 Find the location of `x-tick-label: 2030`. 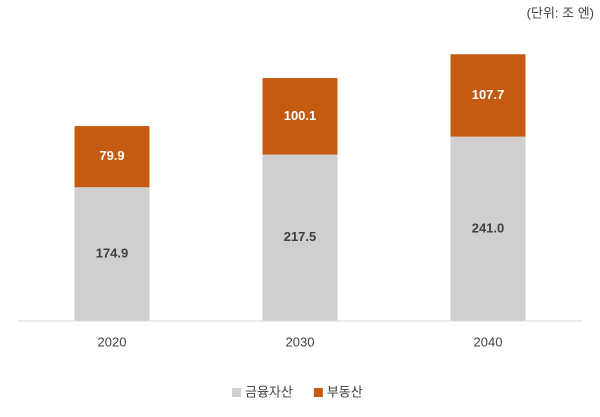

x-tick-label: 2030 is located at coordinates (300, 341).